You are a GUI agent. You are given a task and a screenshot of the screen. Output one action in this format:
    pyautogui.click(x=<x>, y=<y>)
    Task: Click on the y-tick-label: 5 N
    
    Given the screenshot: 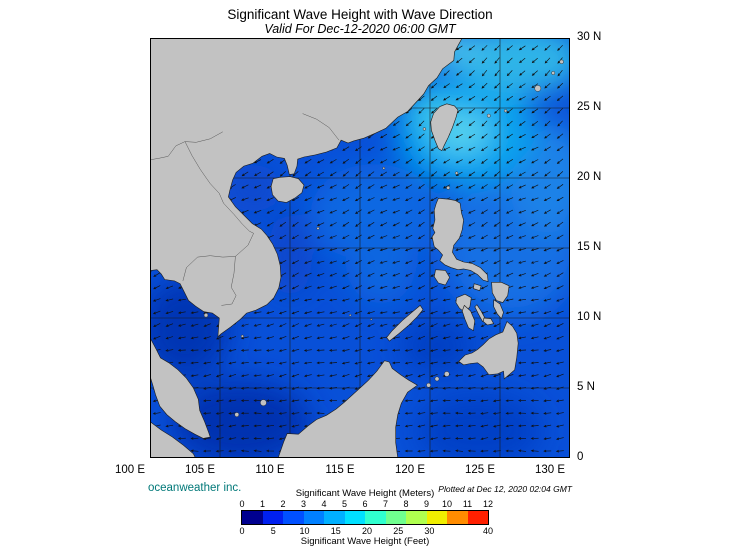 What is the action you would take?
    pyautogui.click(x=586, y=387)
    